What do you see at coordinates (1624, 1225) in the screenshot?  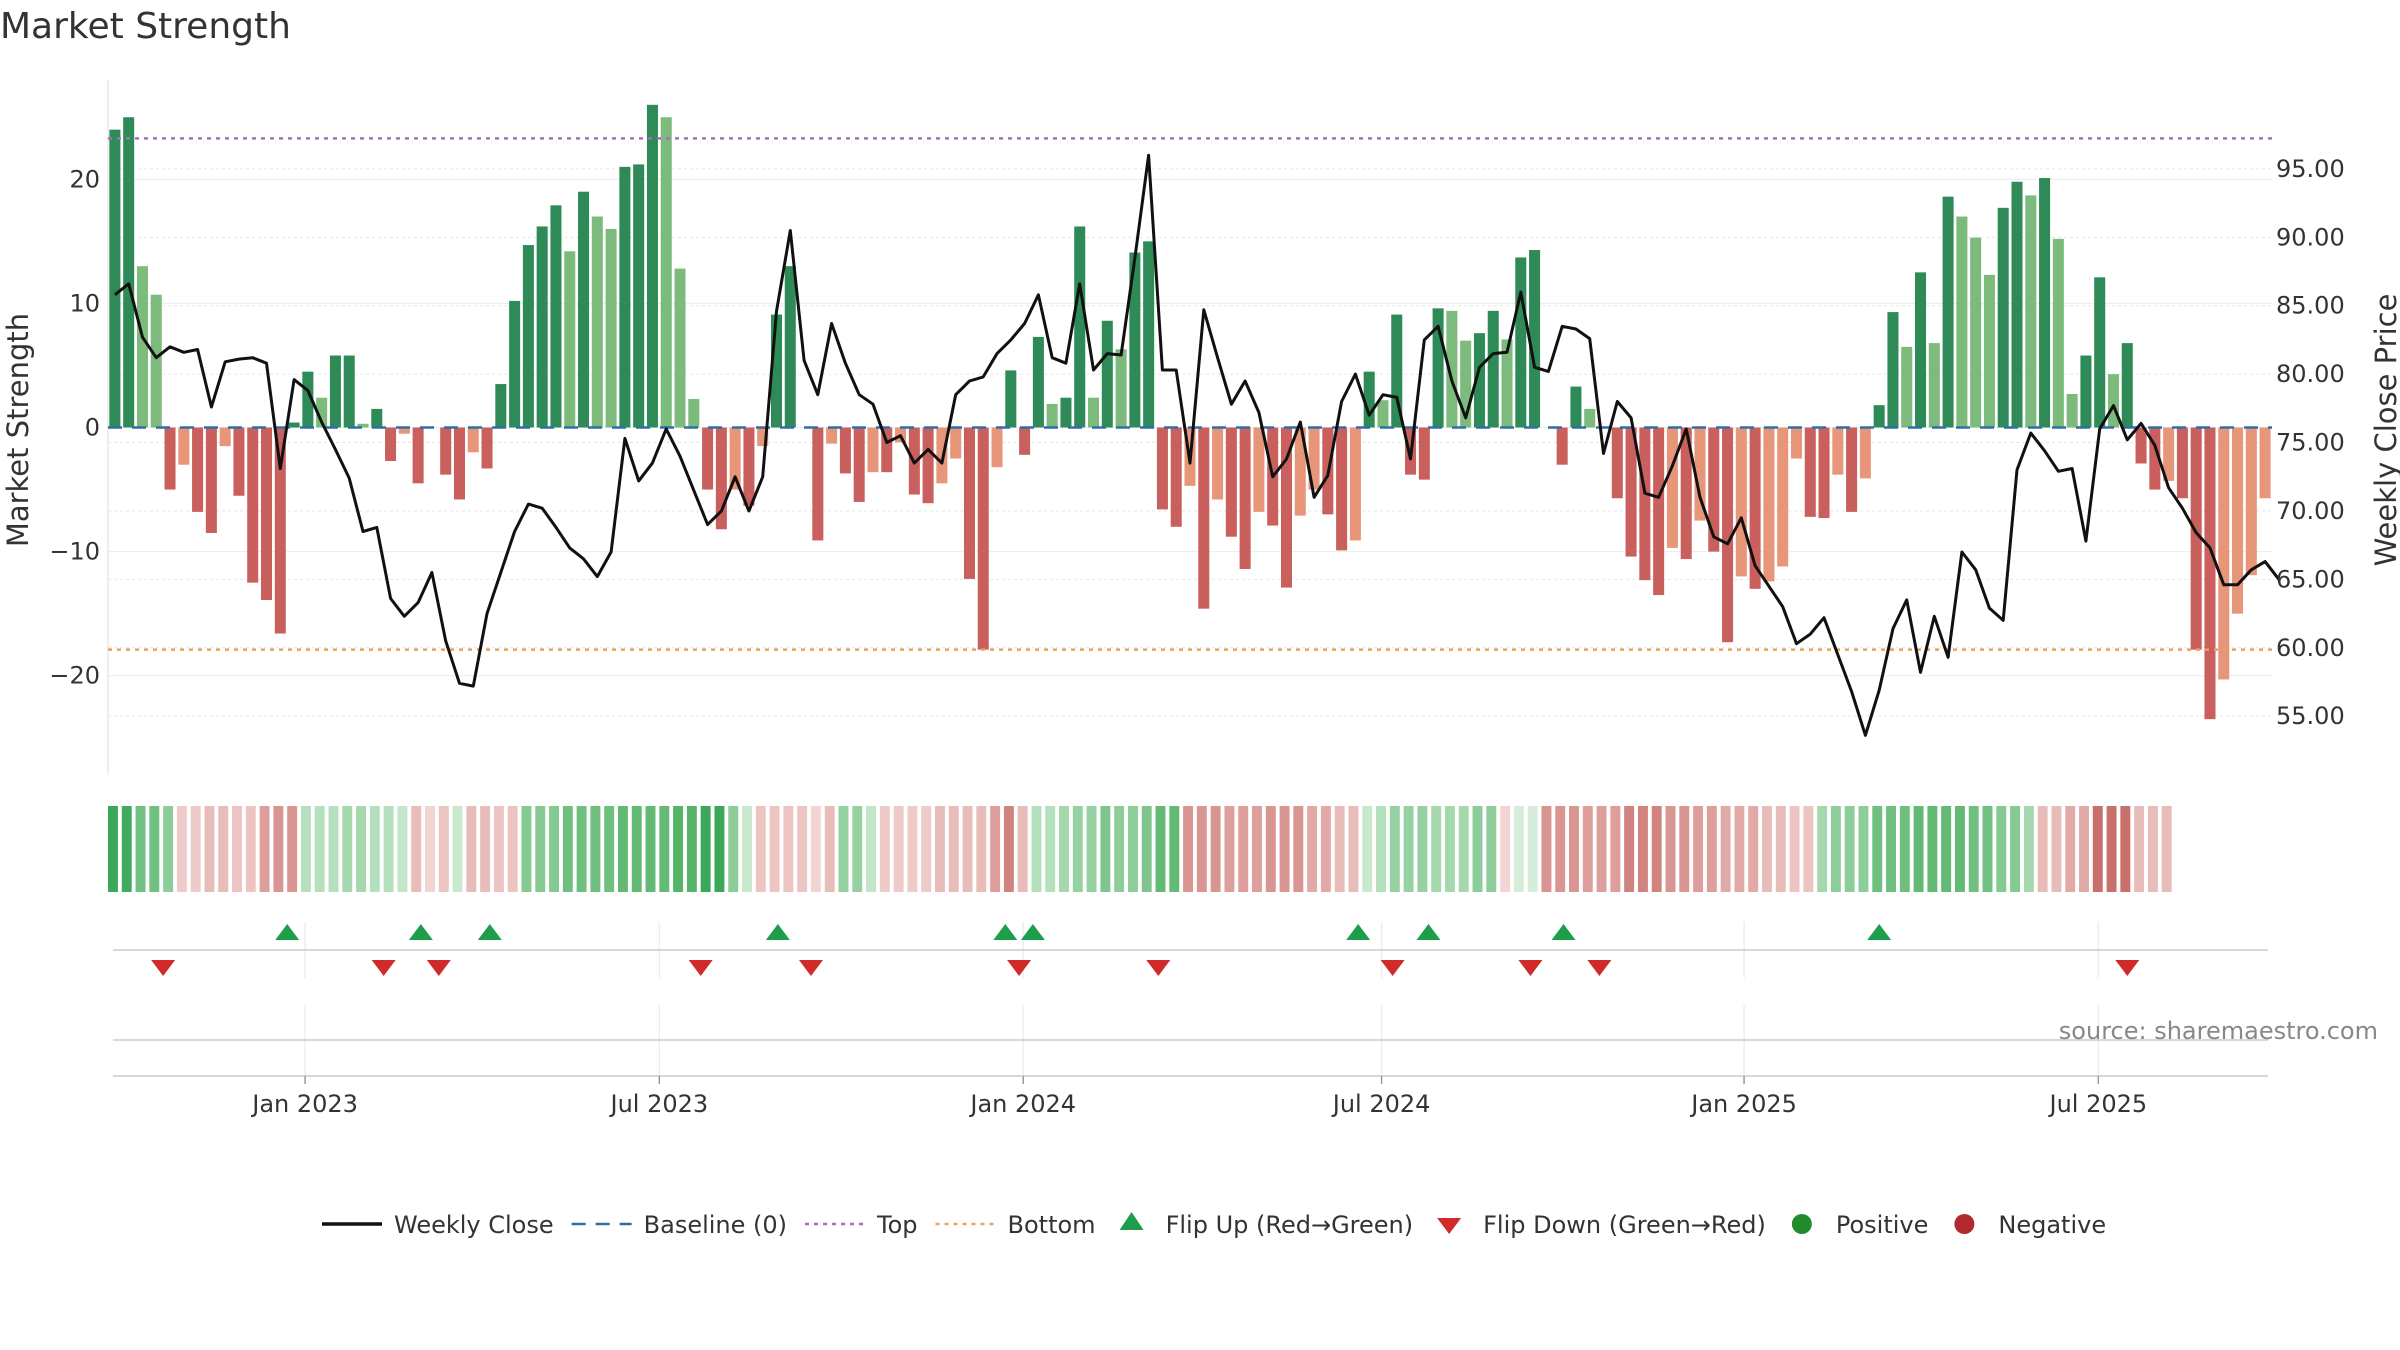 I see `legend-label: Flip Down (Green→Red)` at bounding box center [1624, 1225].